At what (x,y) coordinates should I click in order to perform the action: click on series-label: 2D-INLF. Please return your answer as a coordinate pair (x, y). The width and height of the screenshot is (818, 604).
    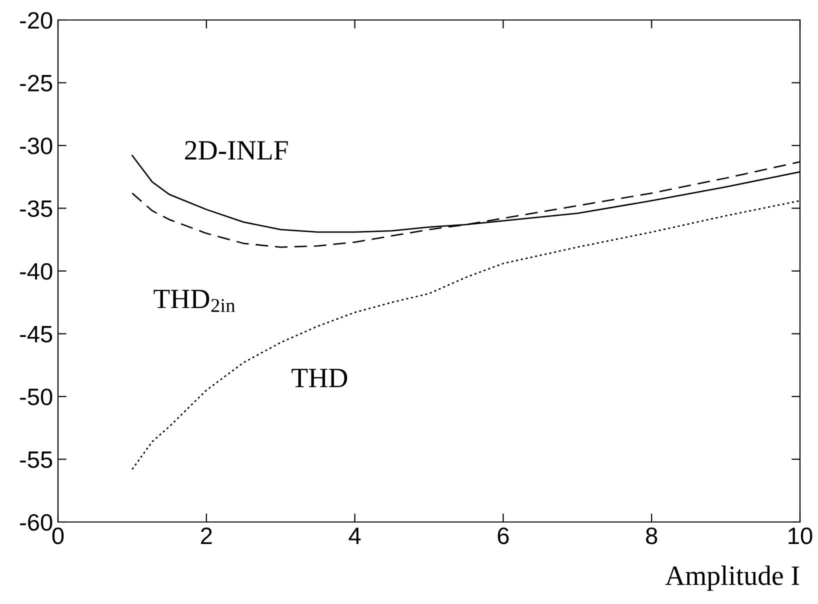
    Looking at the image, I should click on (236, 150).